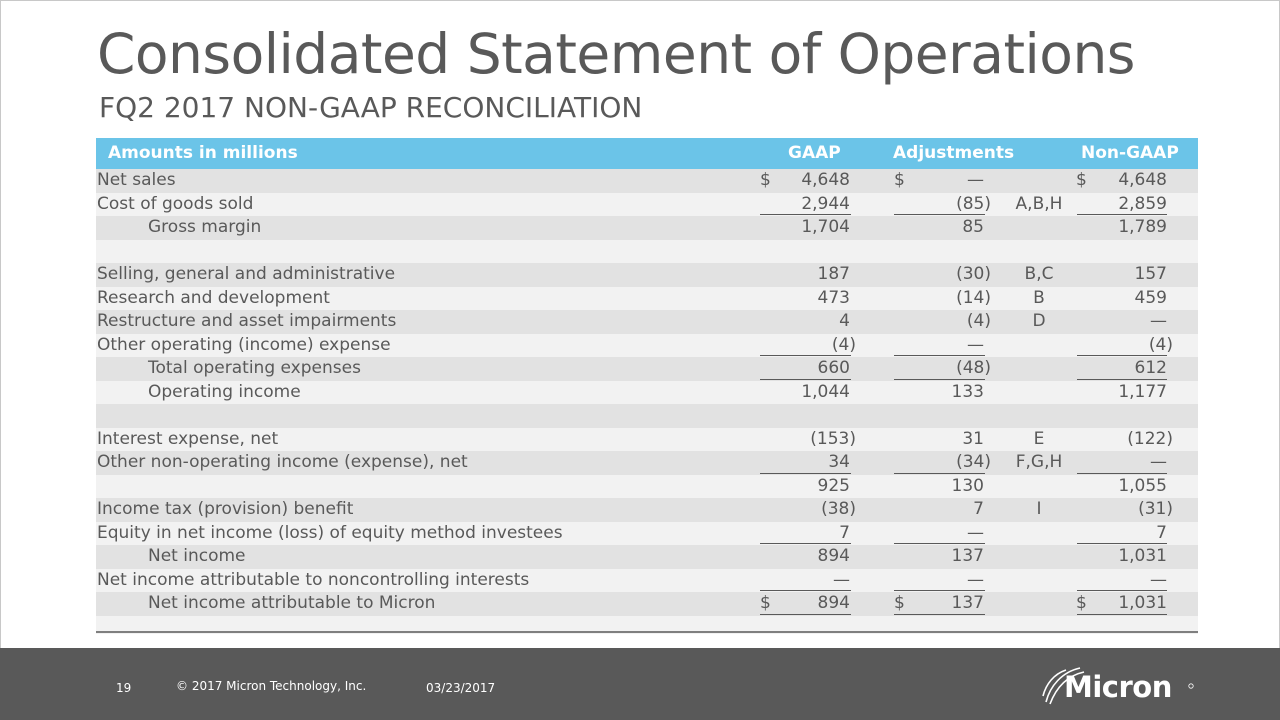 The height and width of the screenshot is (720, 1280). I want to click on gaap-value: (38), so click(838, 509).